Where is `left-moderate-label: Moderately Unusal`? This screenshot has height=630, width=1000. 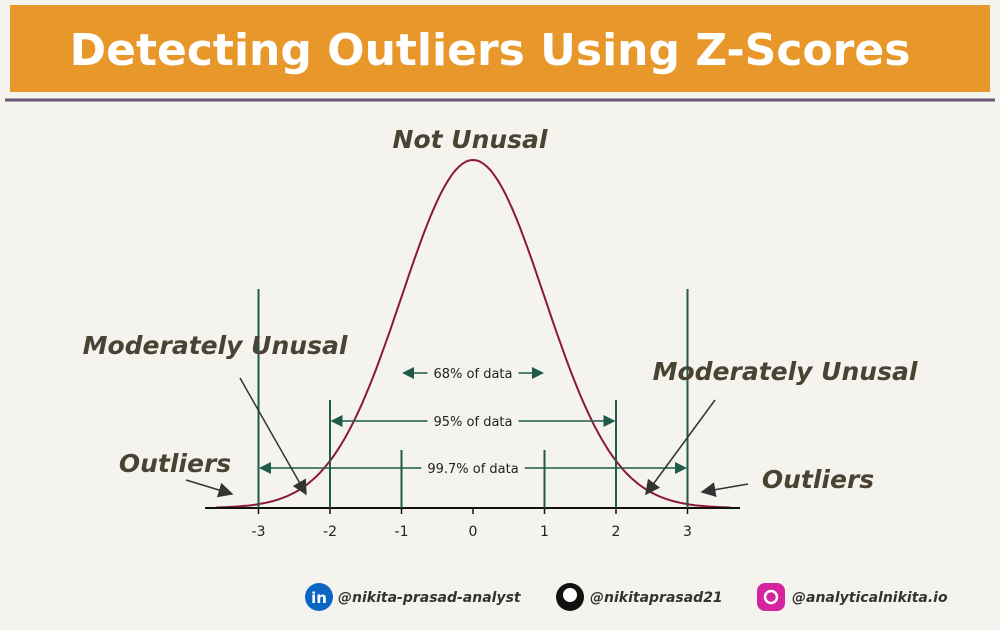 left-moderate-label: Moderately Unusal is located at coordinates (215, 345).